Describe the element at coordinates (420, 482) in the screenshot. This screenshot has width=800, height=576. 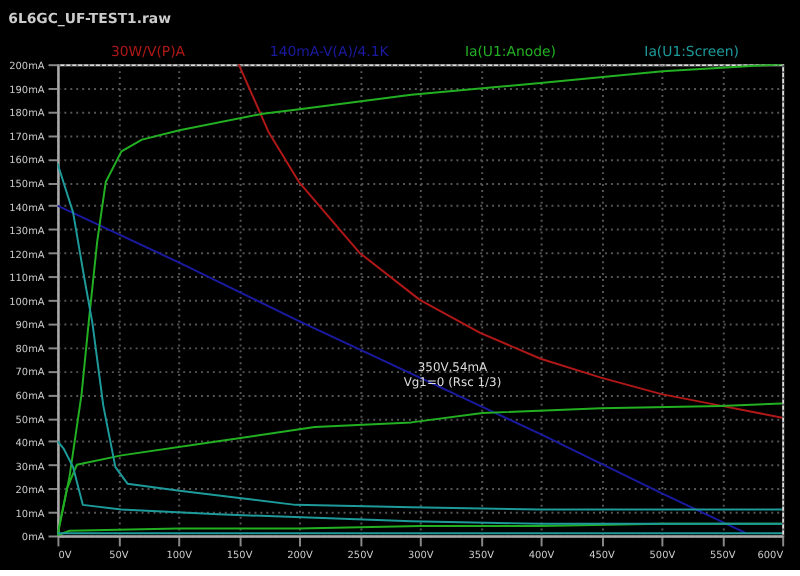
I see `line-series` at that location.